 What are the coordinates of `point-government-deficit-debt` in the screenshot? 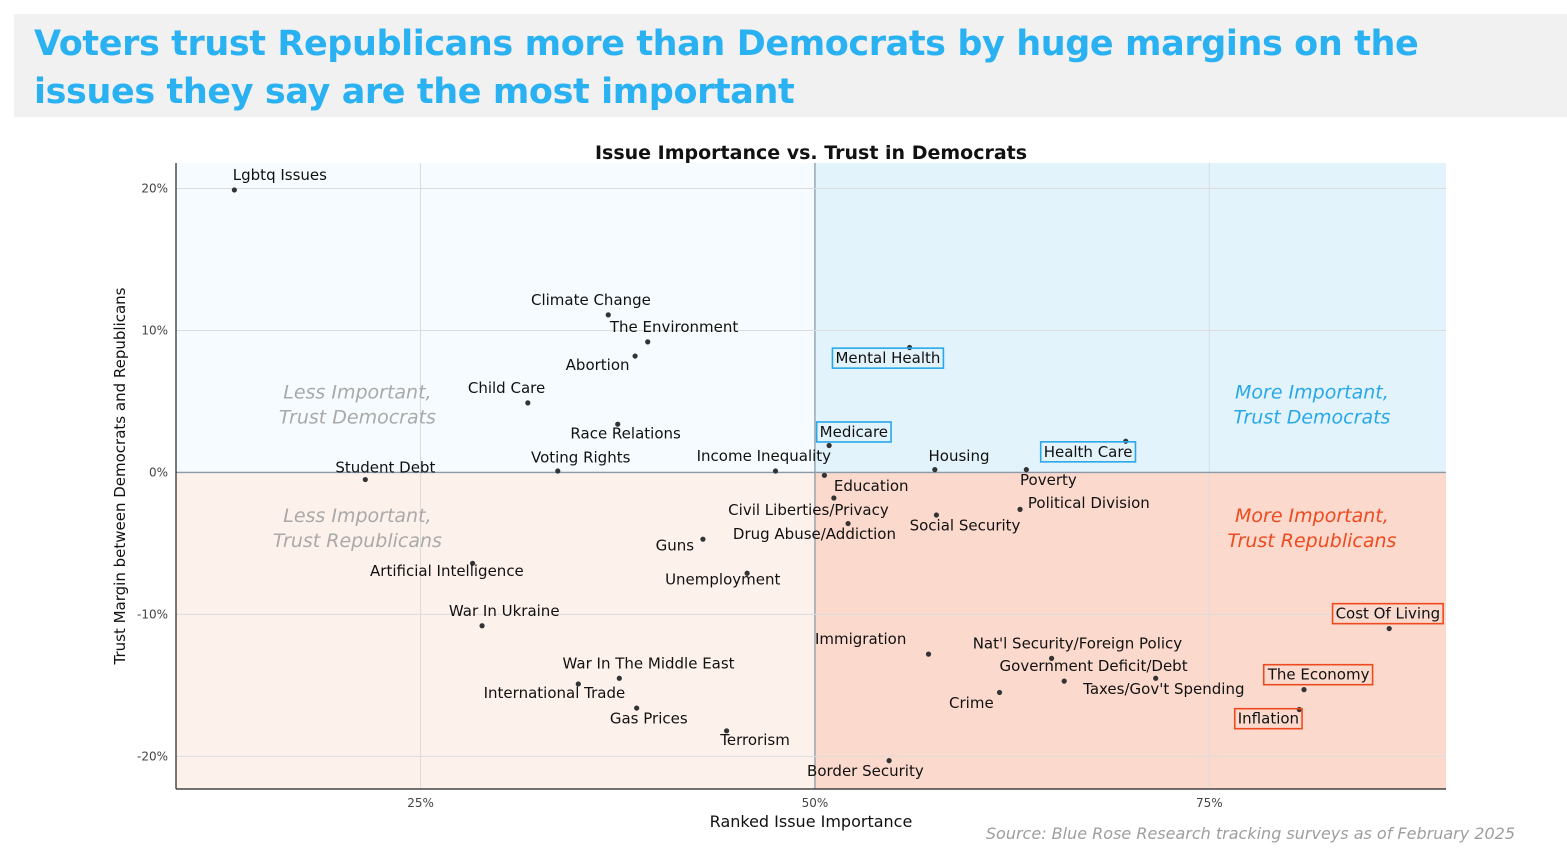 It's located at (1064, 681).